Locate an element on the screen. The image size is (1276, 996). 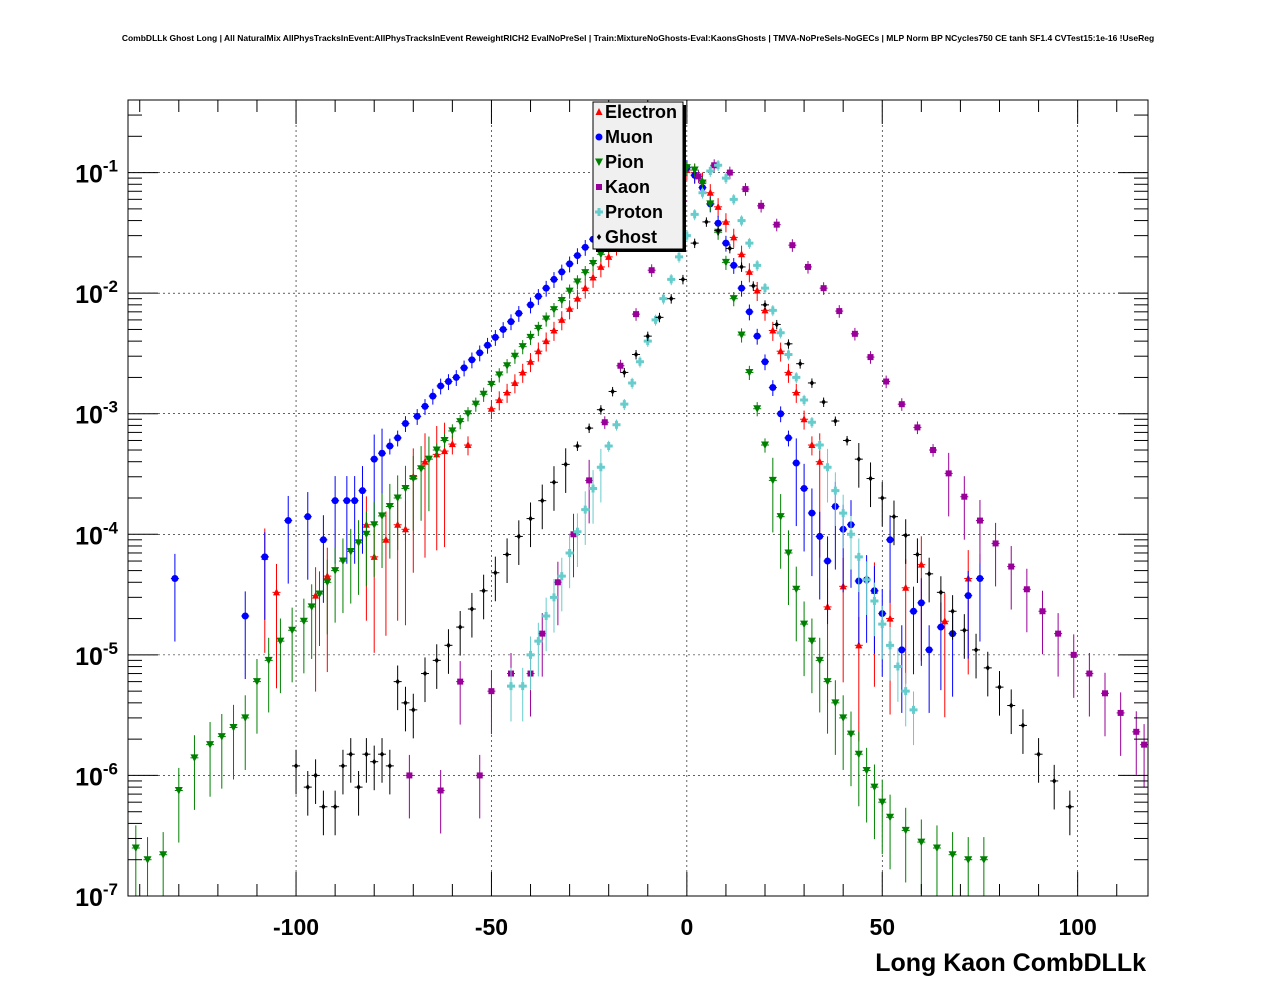
y-tick-label: 10⁻⁷ is located at coordinates (96, 896).